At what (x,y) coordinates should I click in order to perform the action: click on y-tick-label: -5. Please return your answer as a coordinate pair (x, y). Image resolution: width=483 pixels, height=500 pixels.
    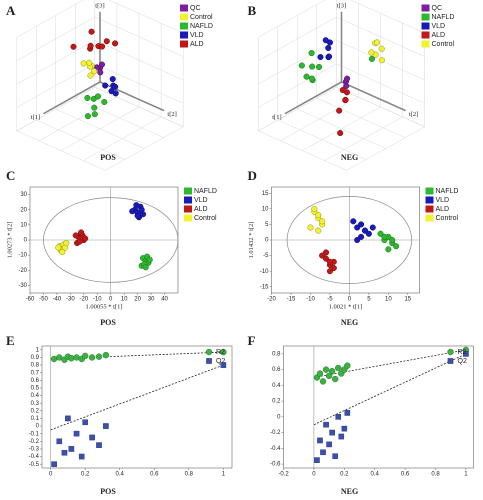
    Looking at the image, I should click on (266, 256).